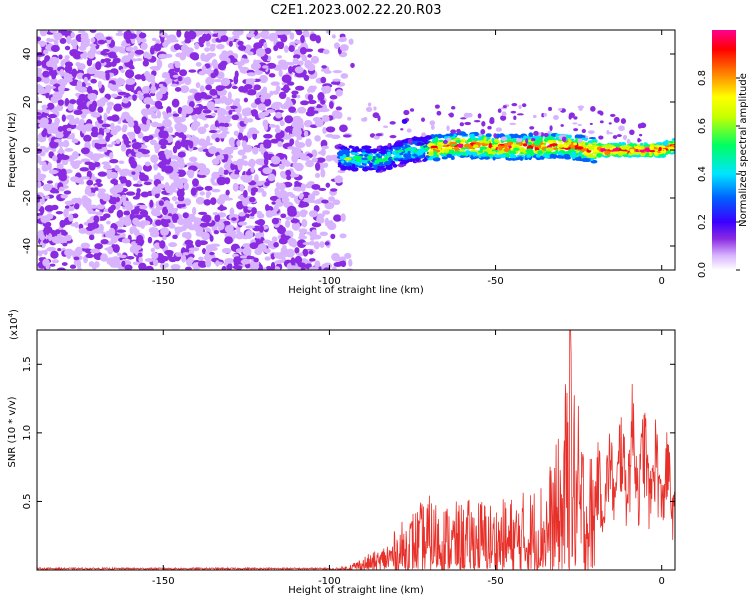  Describe the element at coordinates (329, 581) in the screenshot. I see `snr-x-tick-label: -100` at that location.